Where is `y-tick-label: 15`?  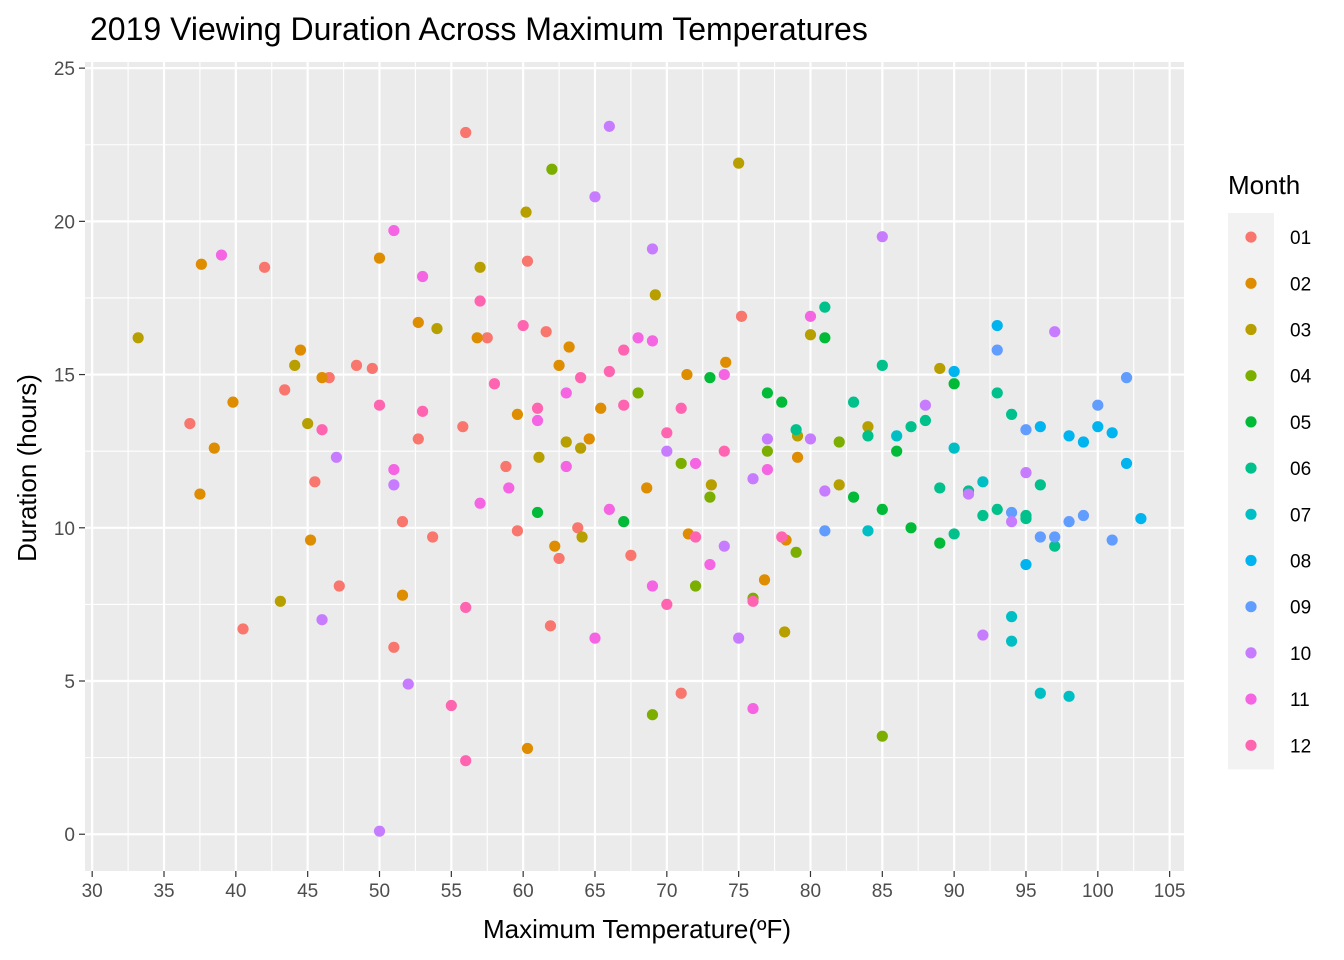 y-tick-label: 15 is located at coordinates (64, 376).